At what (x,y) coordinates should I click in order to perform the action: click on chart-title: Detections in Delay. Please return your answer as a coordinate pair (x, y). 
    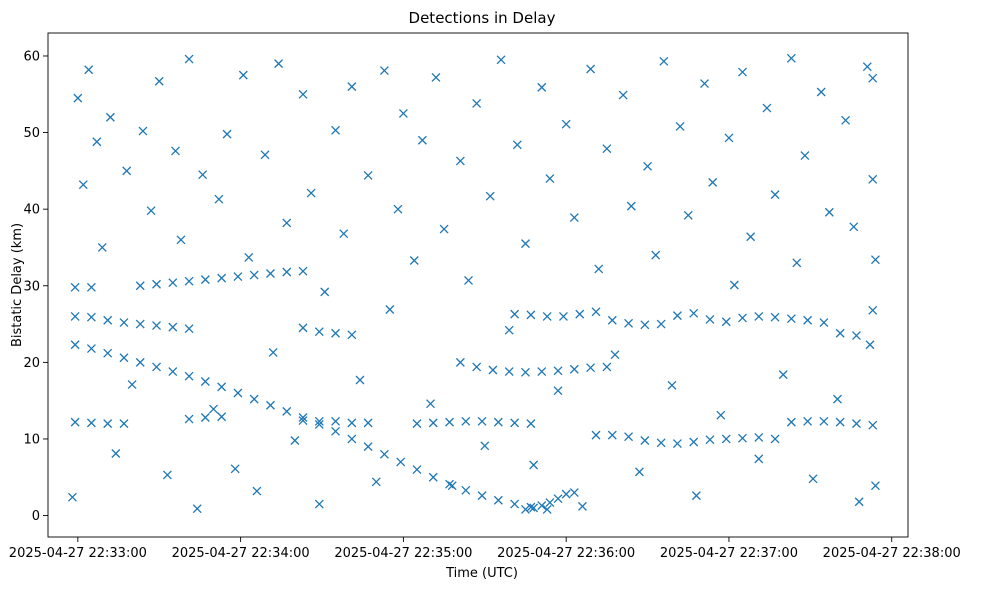
    Looking at the image, I should click on (482, 18).